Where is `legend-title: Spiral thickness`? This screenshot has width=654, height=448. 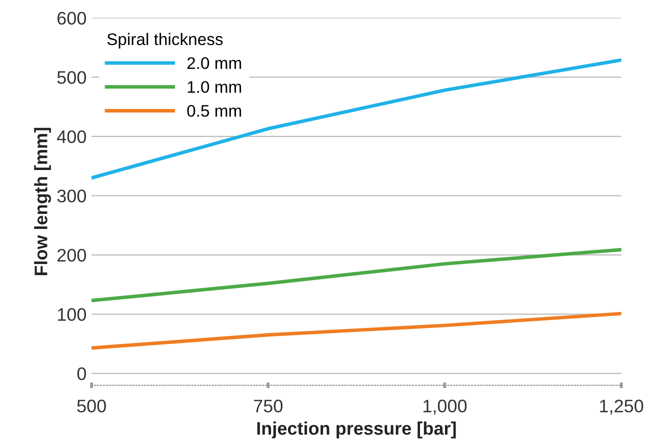 legend-title: Spiral thickness is located at coordinates (165, 40).